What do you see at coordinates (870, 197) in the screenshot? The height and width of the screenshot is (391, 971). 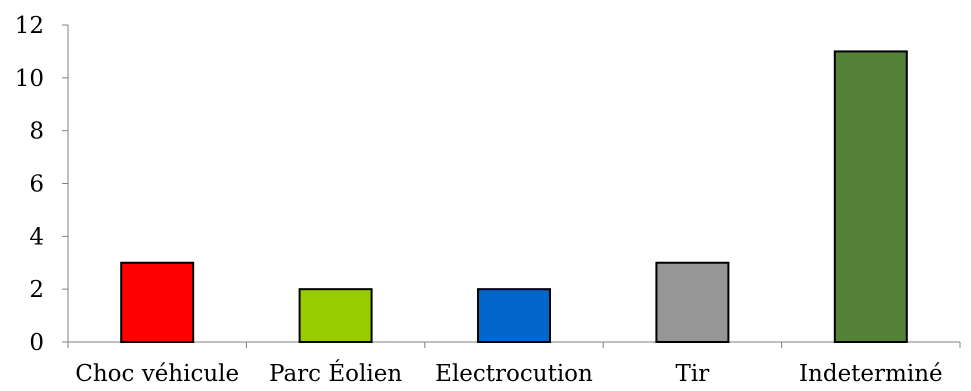 I see `bar-indetermin-` at bounding box center [870, 197].